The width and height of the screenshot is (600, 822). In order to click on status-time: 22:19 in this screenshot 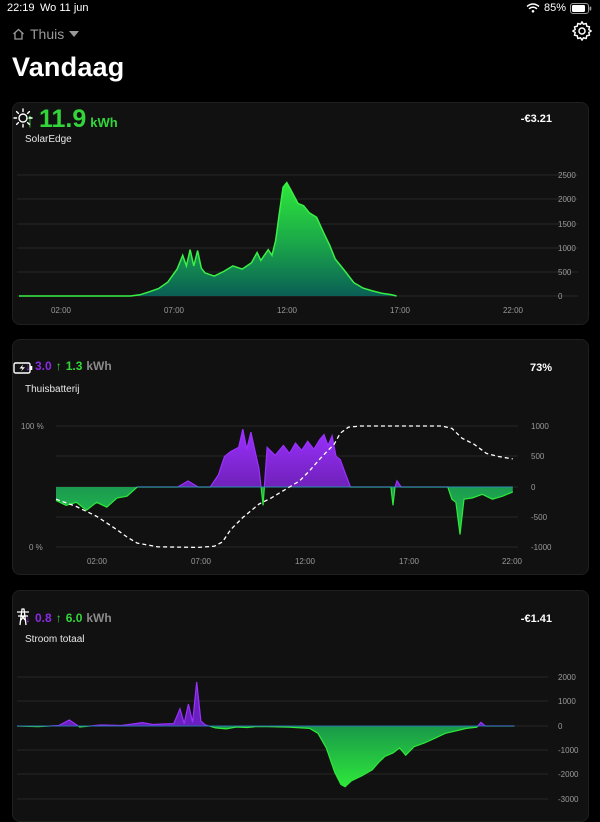, I will do `click(21, 8)`.